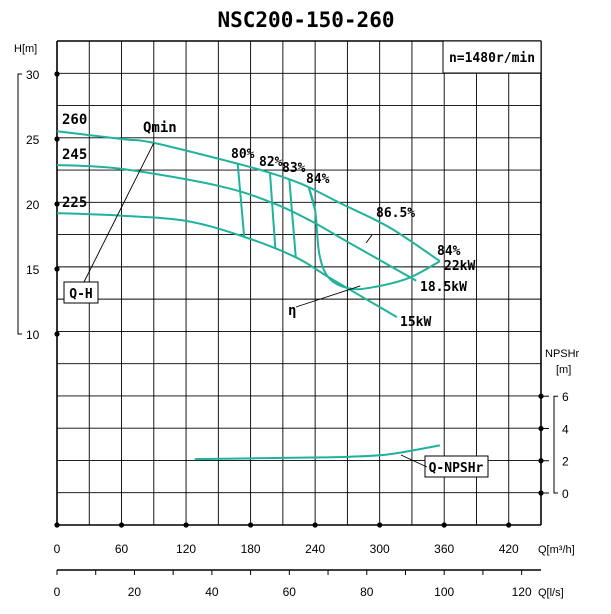 Image resolution: width=611 pixels, height=614 pixels. I want to click on eta-leader, so click(328, 296).